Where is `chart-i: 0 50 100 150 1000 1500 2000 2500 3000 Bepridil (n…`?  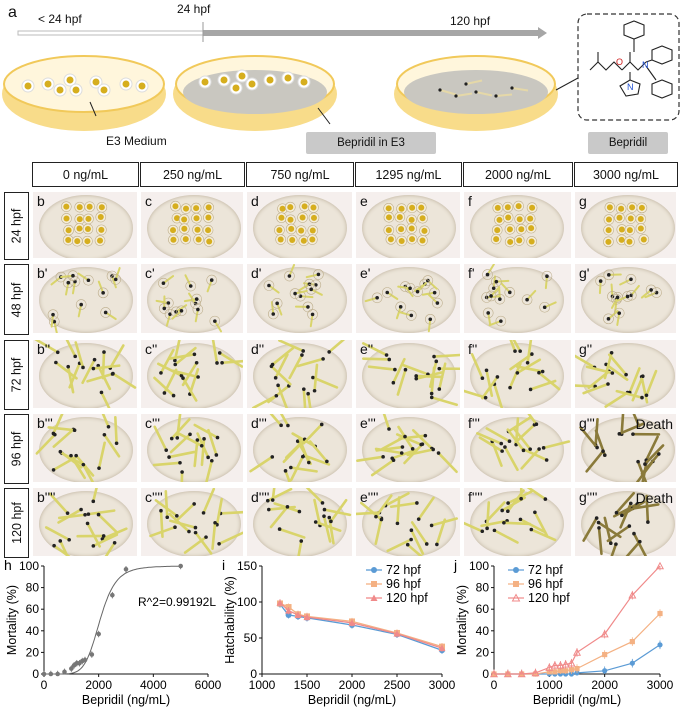
chart-i: 0 50 100 150 1000 1500 2000 2500 3000 Bepridil (n… is located at coordinates (339, 632).